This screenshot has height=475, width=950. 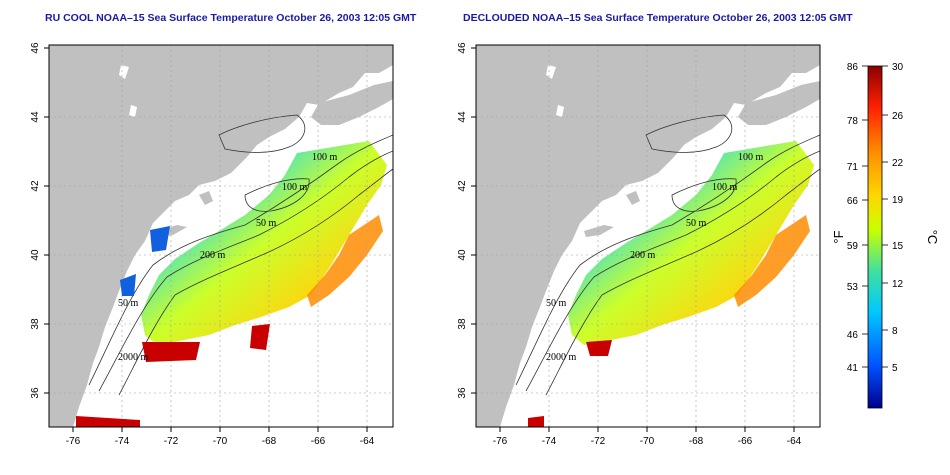 I want to click on fahrenheit-tick: 53, so click(x=853, y=287).